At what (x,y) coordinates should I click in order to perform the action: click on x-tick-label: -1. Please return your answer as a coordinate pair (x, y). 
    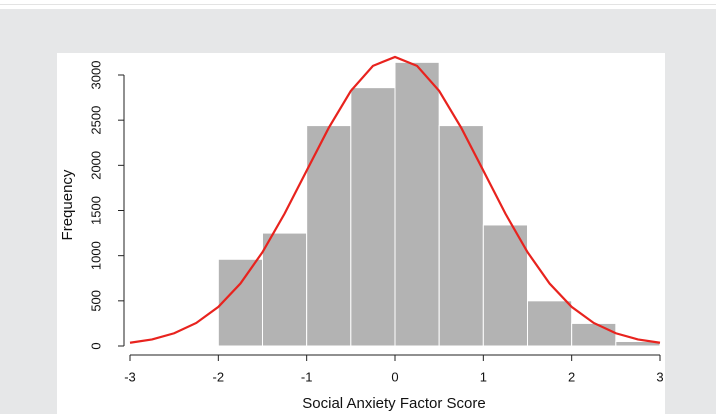
    Looking at the image, I should click on (307, 376).